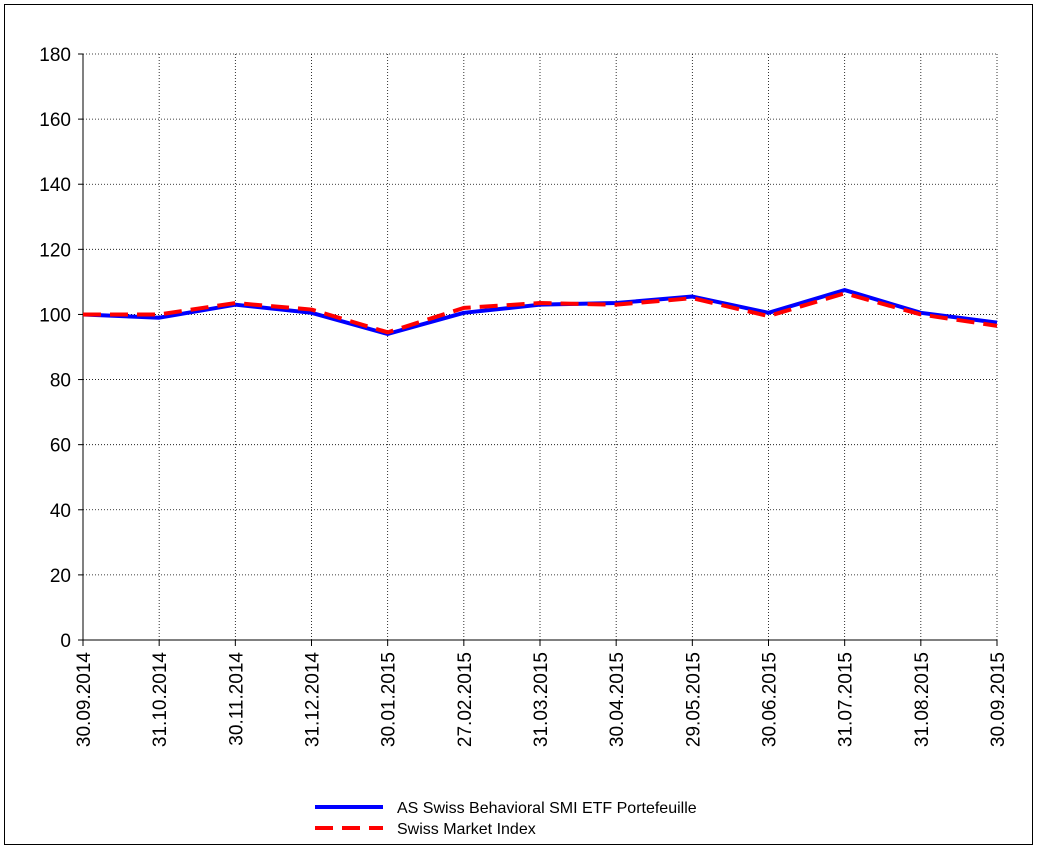 Image resolution: width=1039 pixels, height=854 pixels. Describe the element at coordinates (60, 381) in the screenshot. I see `y-tick-label: 80` at that location.